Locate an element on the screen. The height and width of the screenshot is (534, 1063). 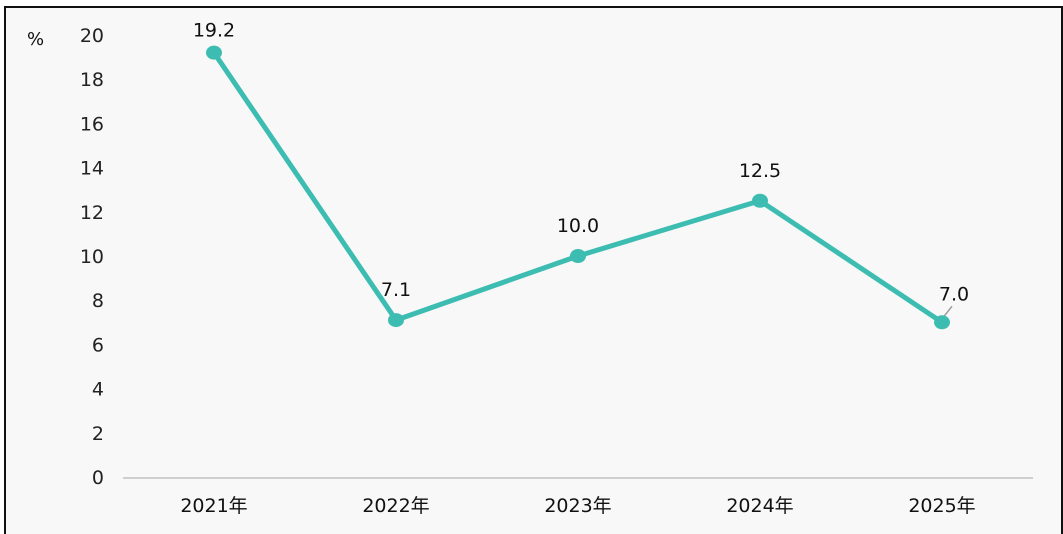
y-unit-label: % is located at coordinates (35, 39).